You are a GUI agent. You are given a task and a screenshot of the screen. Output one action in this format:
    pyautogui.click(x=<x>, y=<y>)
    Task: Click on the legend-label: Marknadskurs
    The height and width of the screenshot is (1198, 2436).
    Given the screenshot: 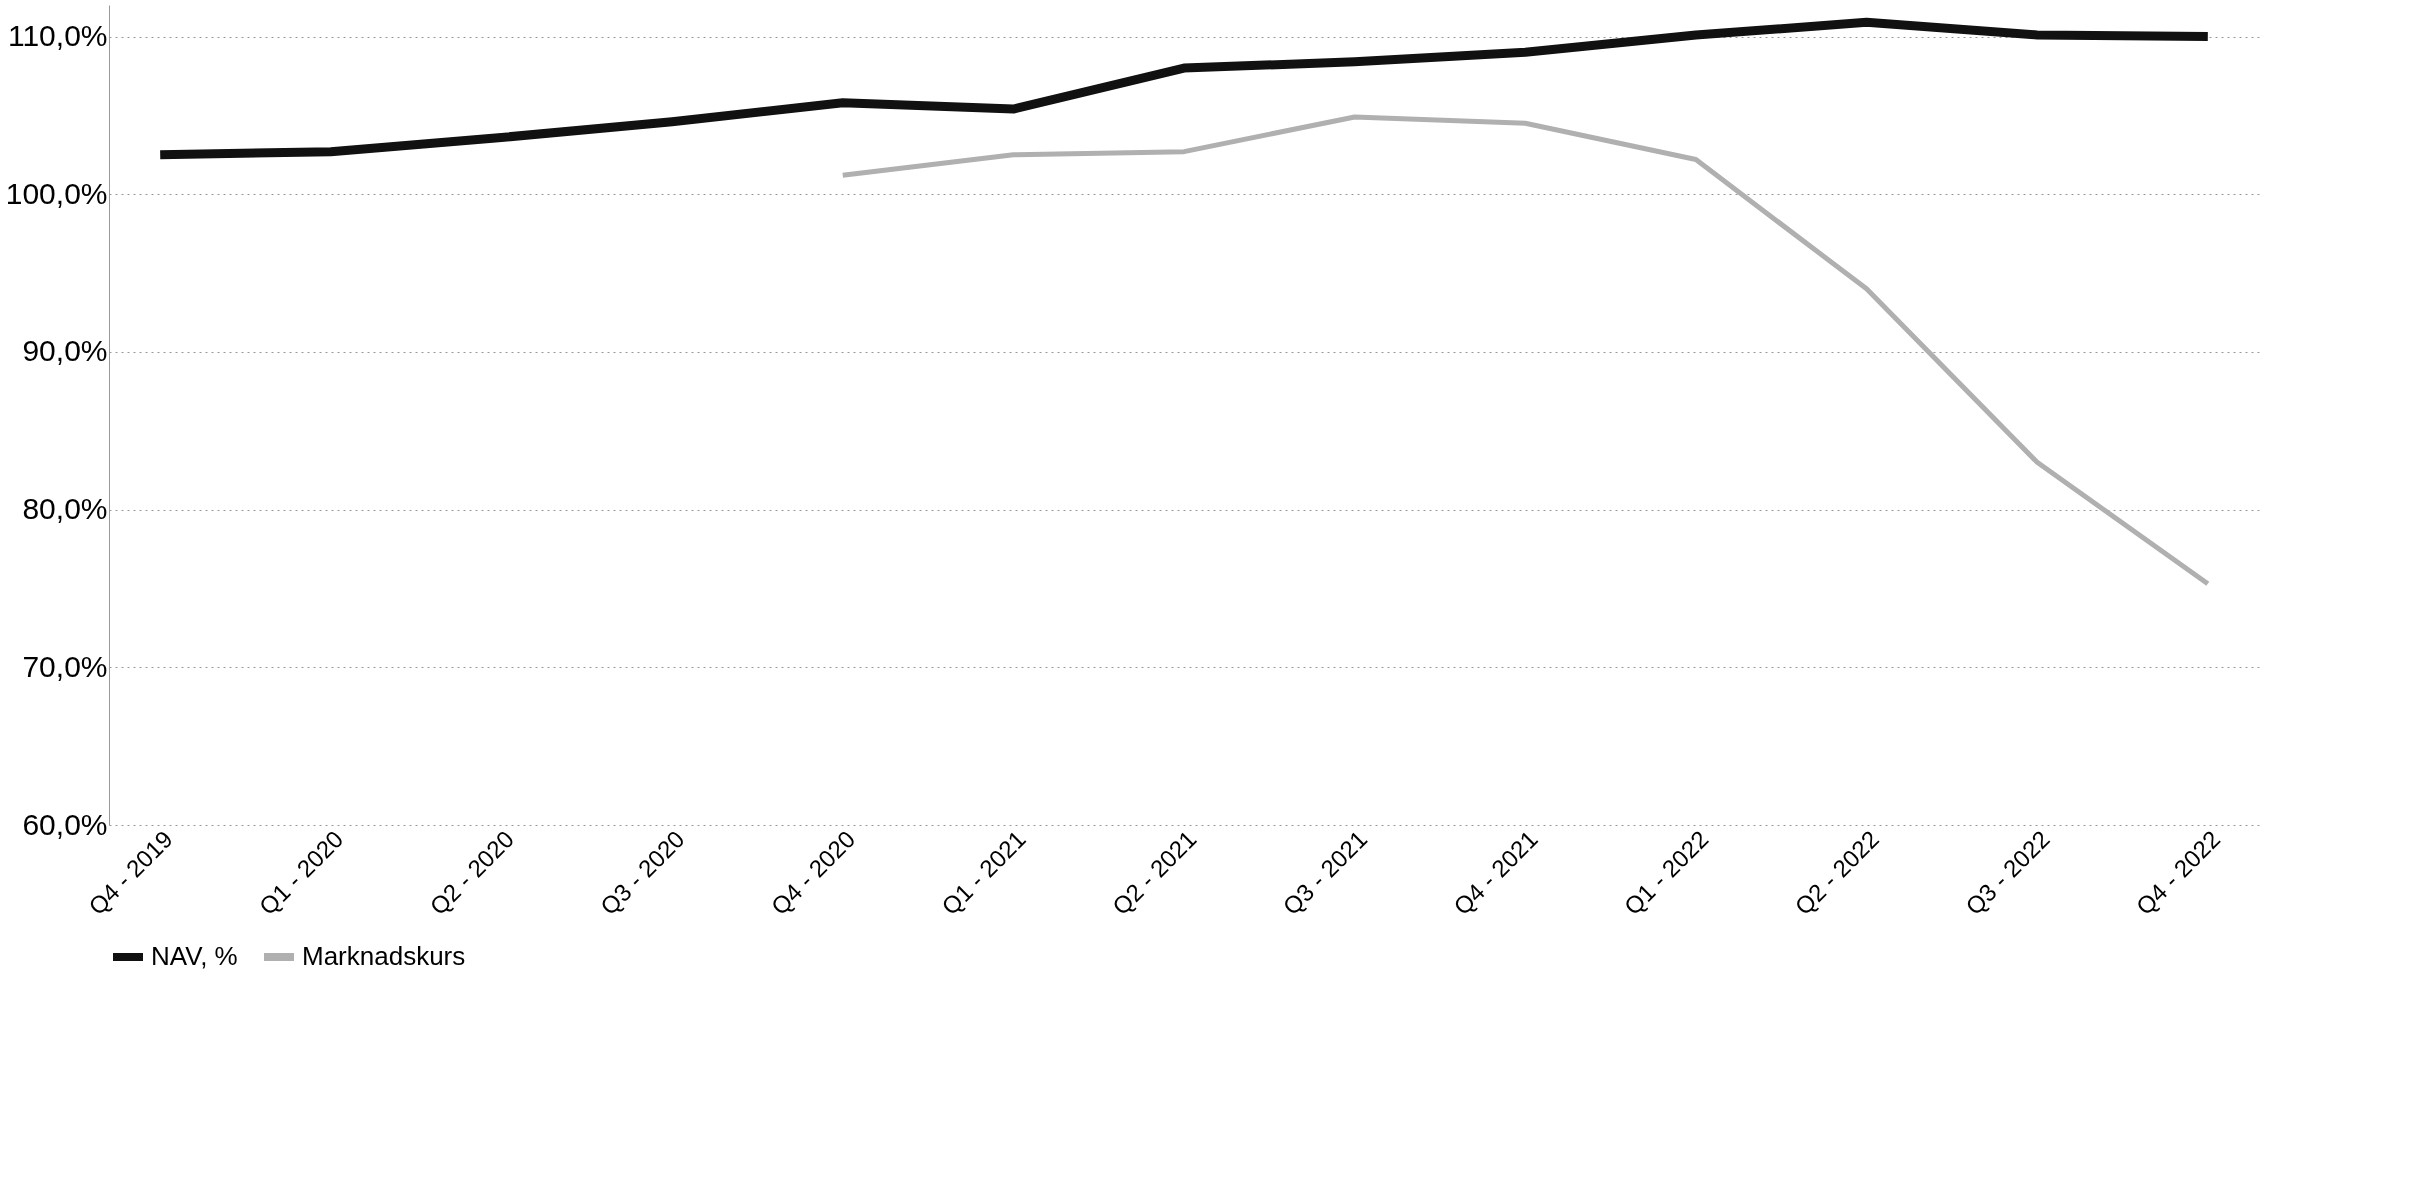 What is the action you would take?
    pyautogui.click(x=384, y=956)
    